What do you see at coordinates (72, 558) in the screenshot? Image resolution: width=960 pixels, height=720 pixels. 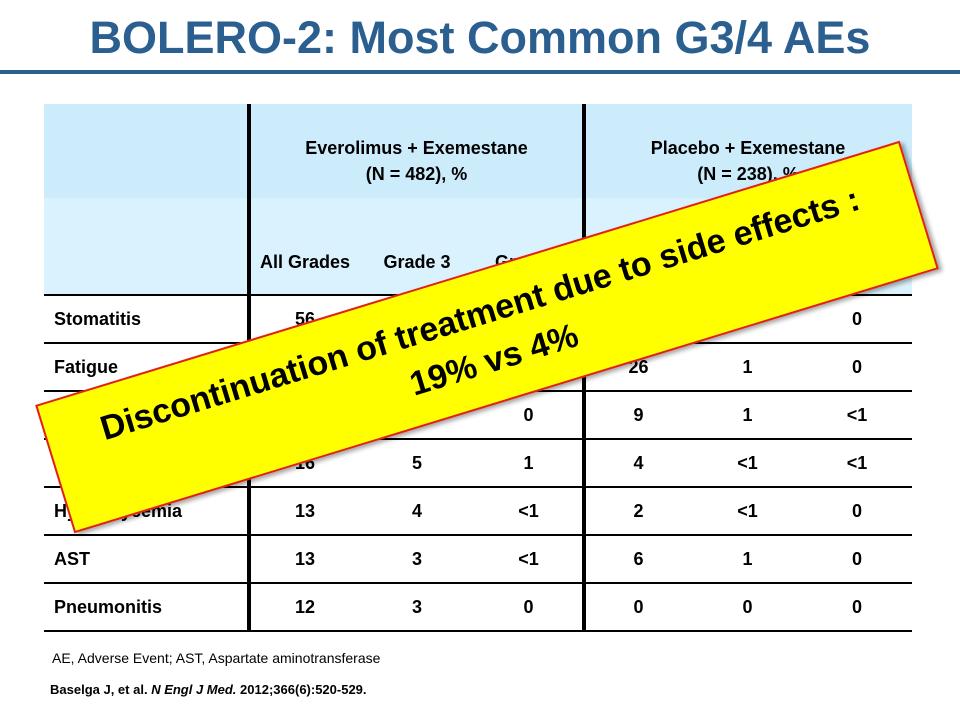 I see `row-label: AST` at bounding box center [72, 558].